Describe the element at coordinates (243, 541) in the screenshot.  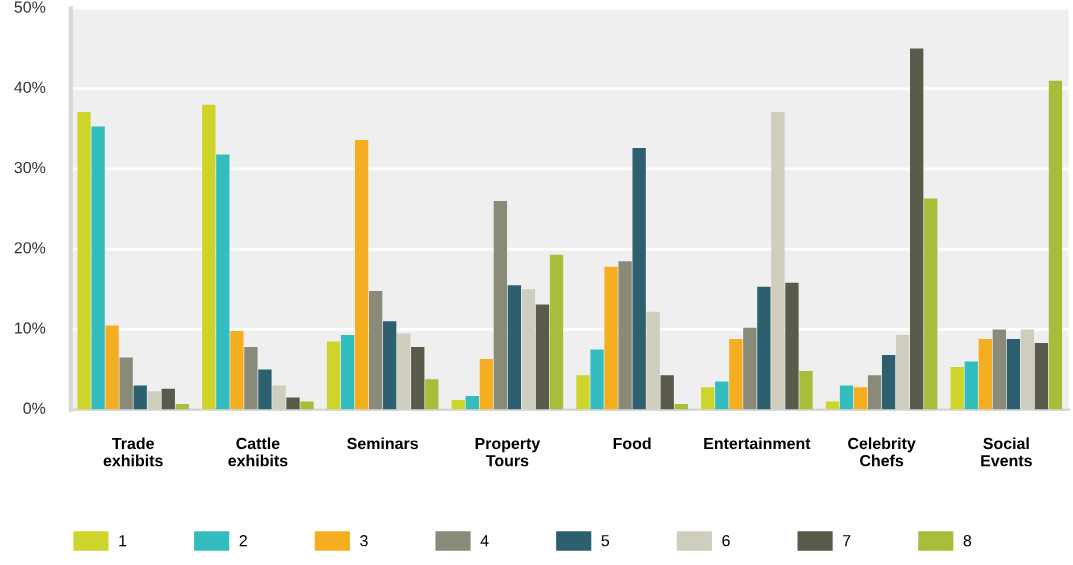
I see `legend-label: 2` at that location.